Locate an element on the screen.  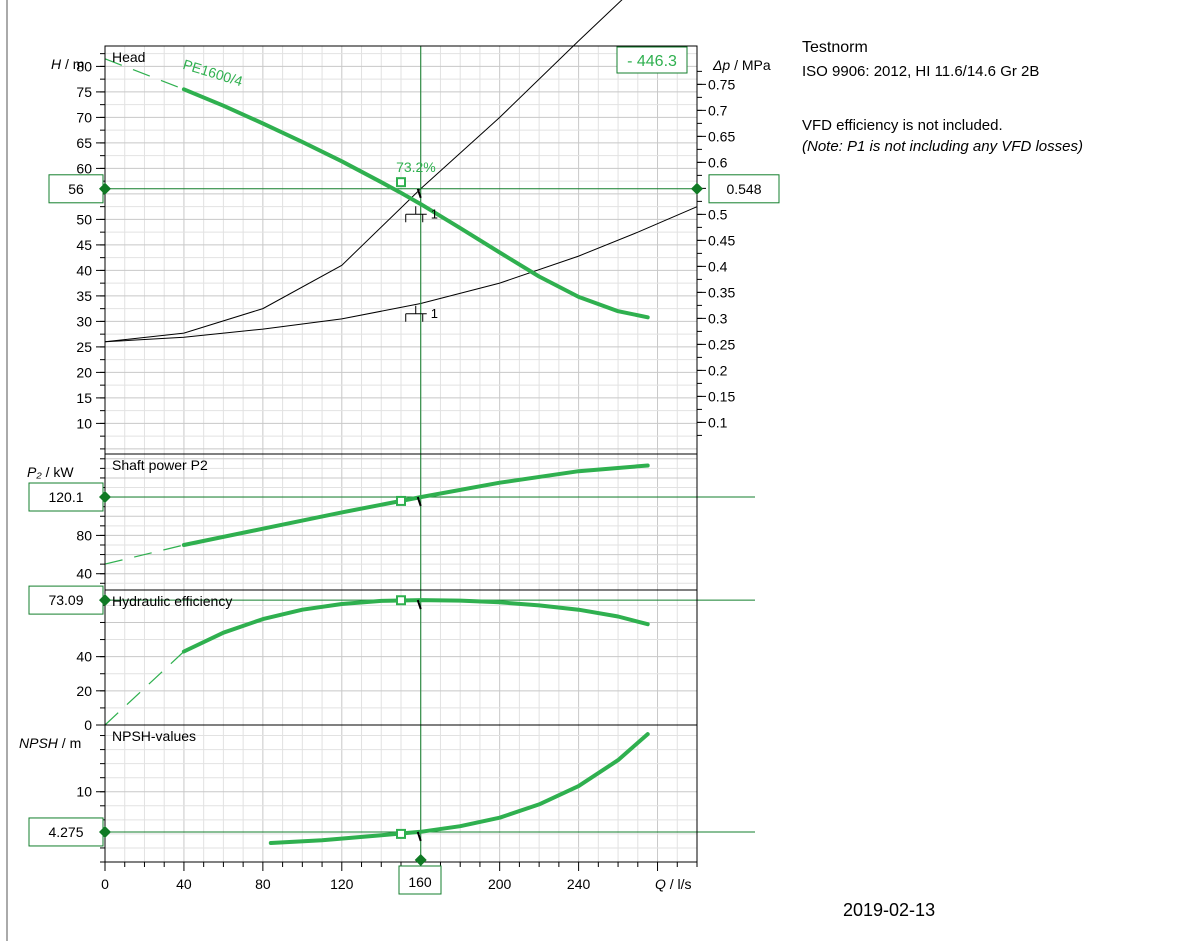
operating-marker-power is located at coordinates (401, 500).